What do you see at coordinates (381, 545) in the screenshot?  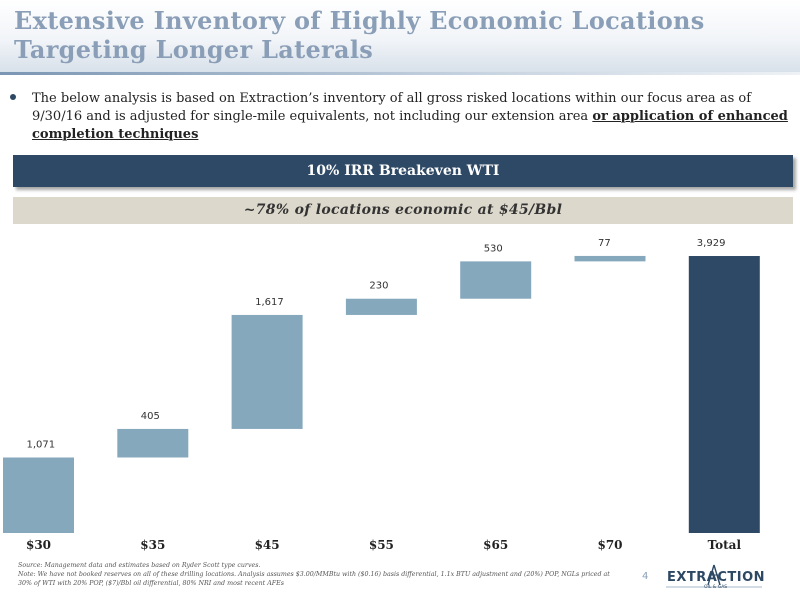 I see `category-label: $55` at bounding box center [381, 545].